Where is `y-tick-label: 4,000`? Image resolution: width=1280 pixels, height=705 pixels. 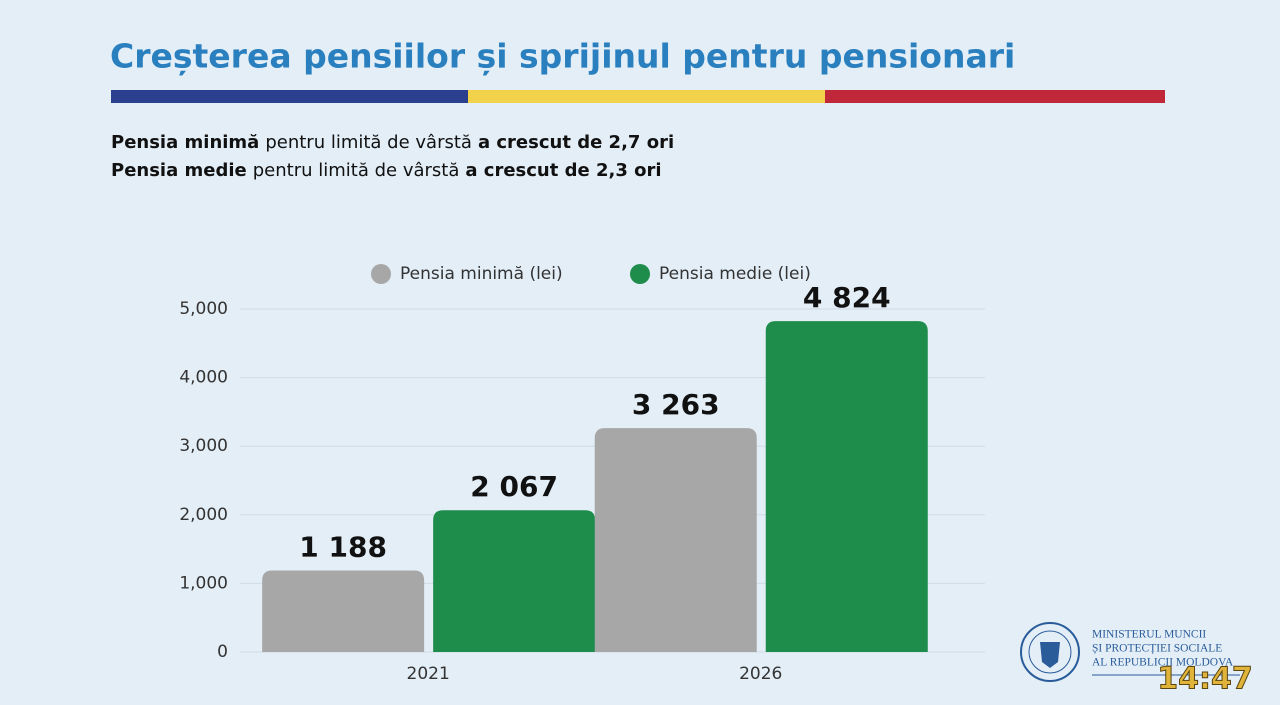 y-tick-label: 4,000 is located at coordinates (203, 378).